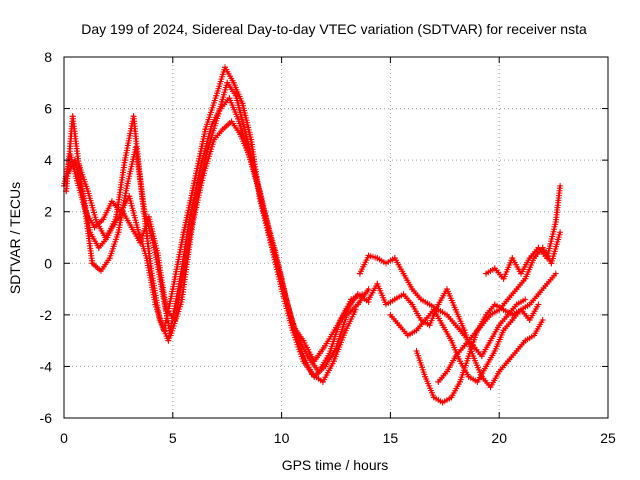 This screenshot has width=640, height=480. What do you see at coordinates (64, 438) in the screenshot?
I see `x-tick-label: 0` at bounding box center [64, 438].